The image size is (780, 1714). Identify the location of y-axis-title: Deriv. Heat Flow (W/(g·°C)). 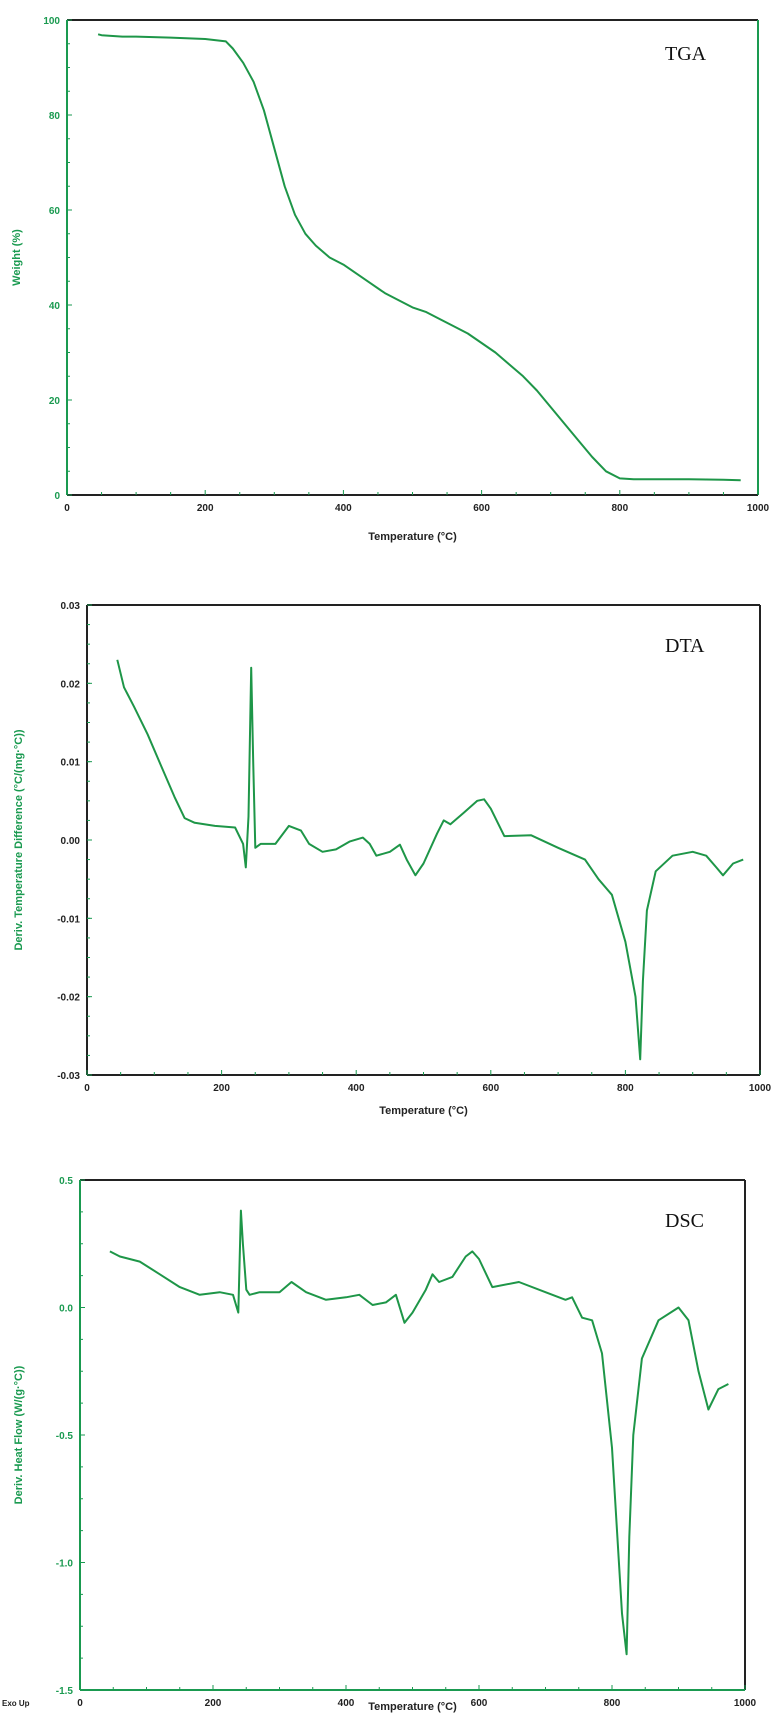
(19, 1434).